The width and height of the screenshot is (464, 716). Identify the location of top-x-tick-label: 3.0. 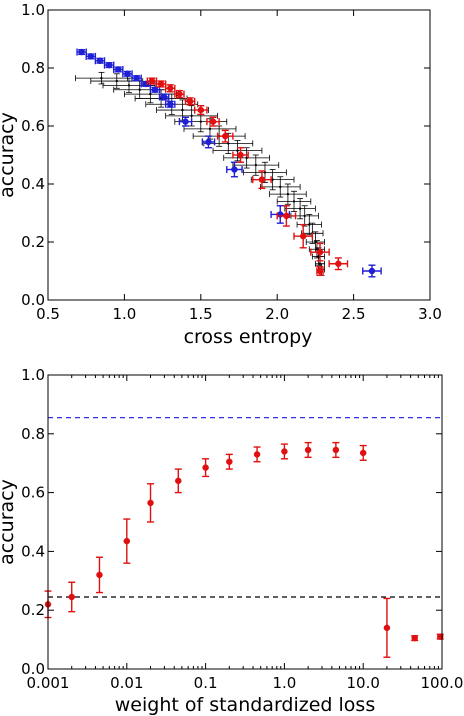
(430, 314).